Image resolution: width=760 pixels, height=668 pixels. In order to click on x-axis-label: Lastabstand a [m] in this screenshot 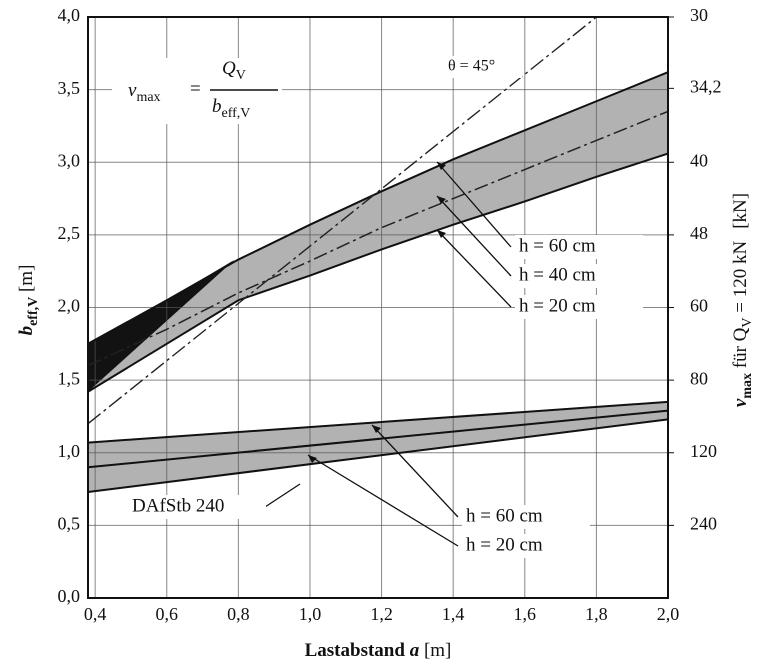, I will do `click(378, 650)`.